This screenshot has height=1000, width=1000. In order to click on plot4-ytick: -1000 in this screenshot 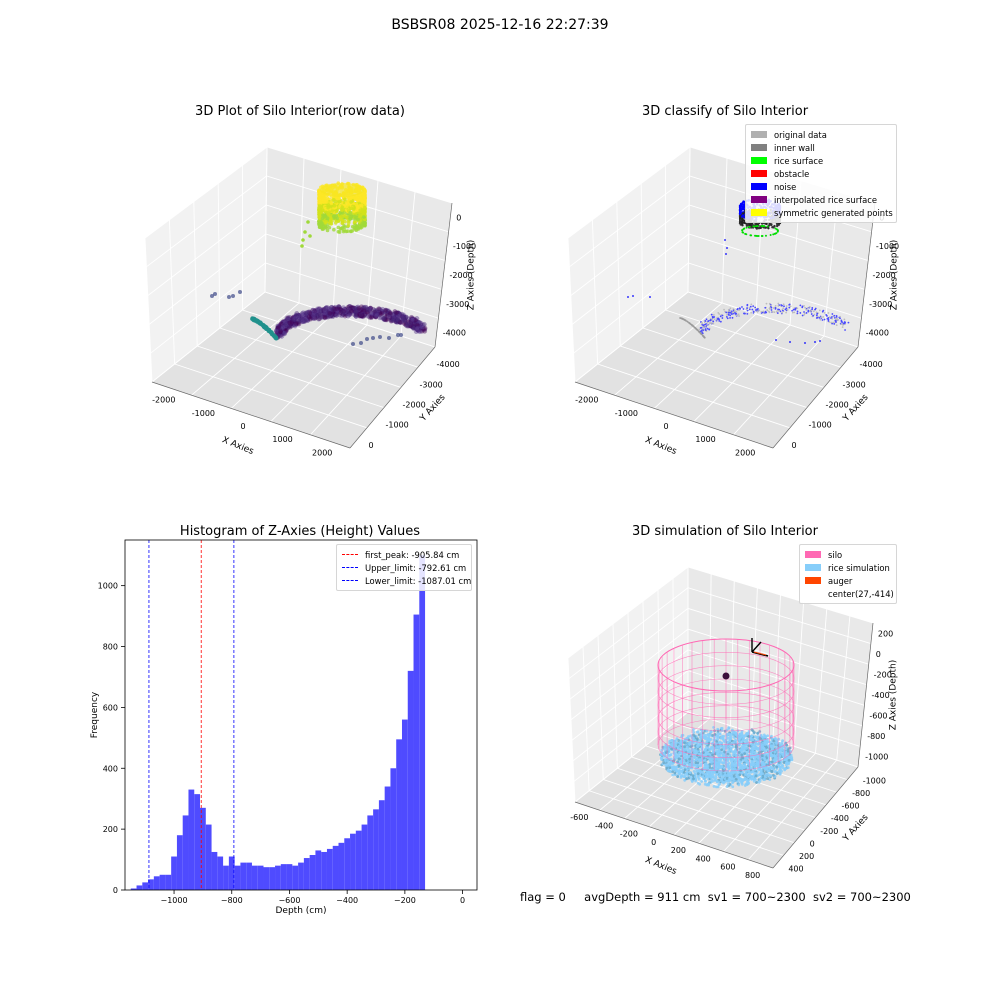, I will do `click(874, 780)`.